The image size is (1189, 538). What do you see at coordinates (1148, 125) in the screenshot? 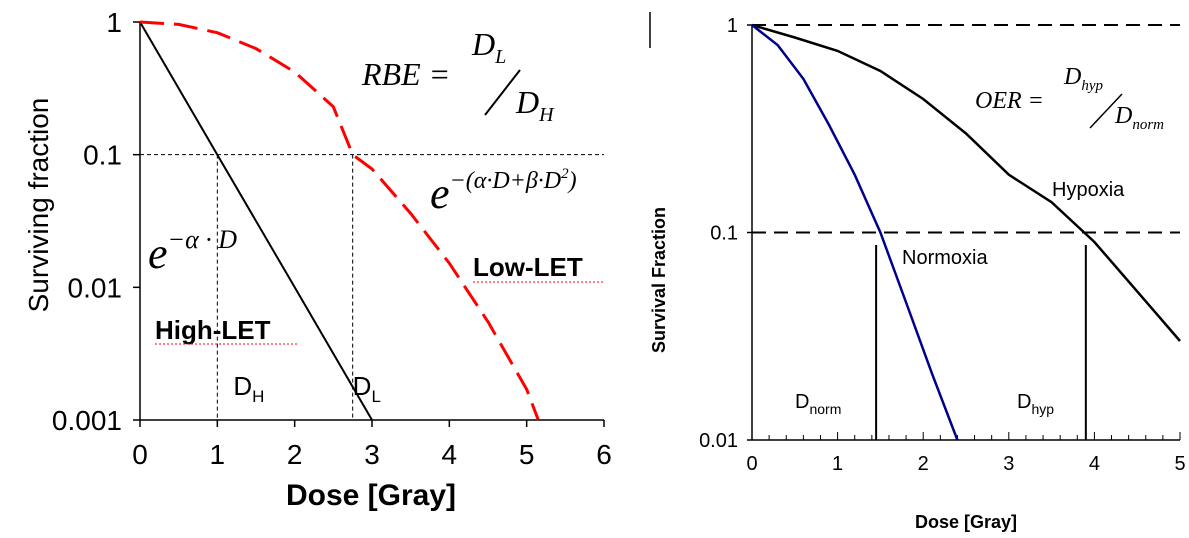
I see `oer-denominator-sub: norm` at bounding box center [1148, 125].